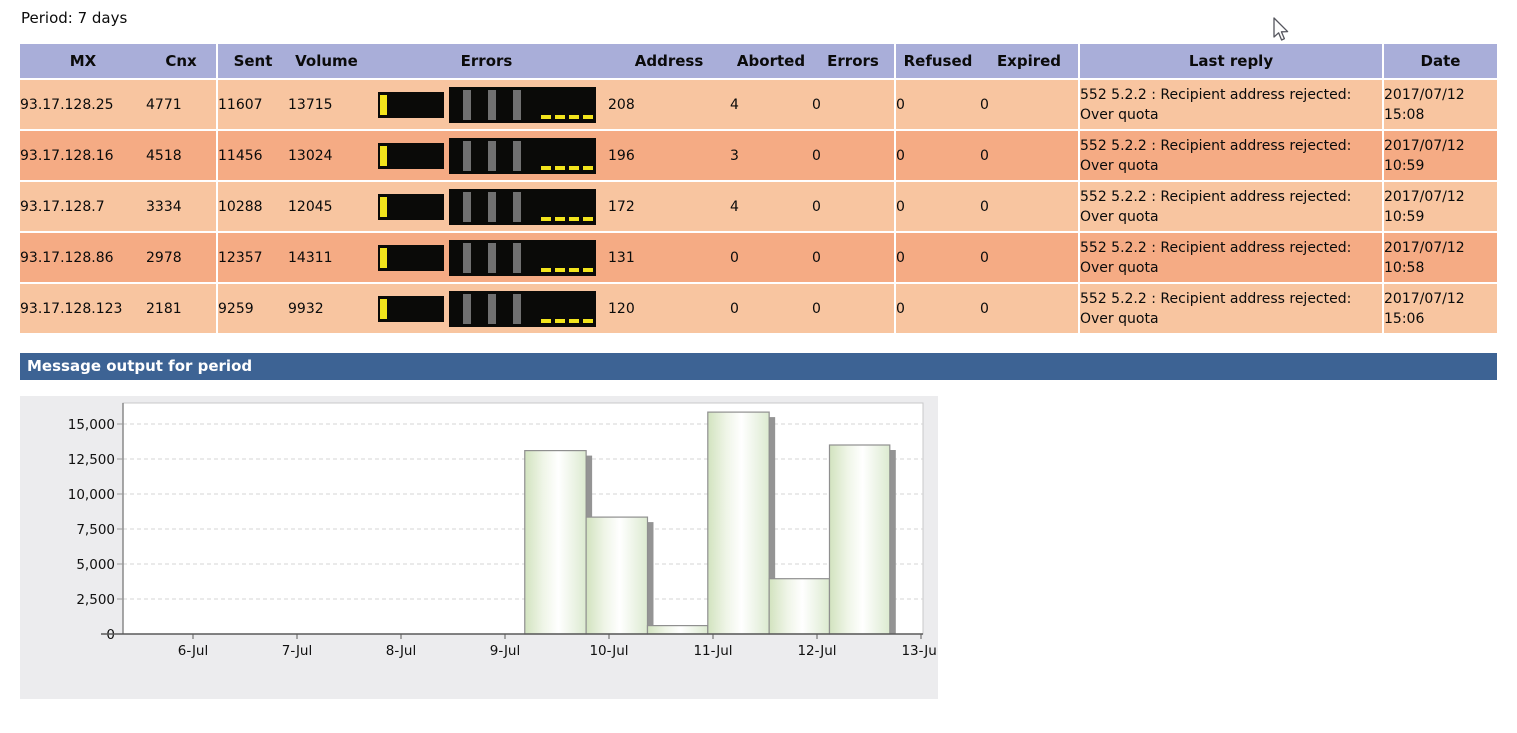 This screenshot has height=733, width=1517. What do you see at coordinates (83, 205) in the screenshot?
I see `cell-mx: 93.17.128.7` at bounding box center [83, 205].